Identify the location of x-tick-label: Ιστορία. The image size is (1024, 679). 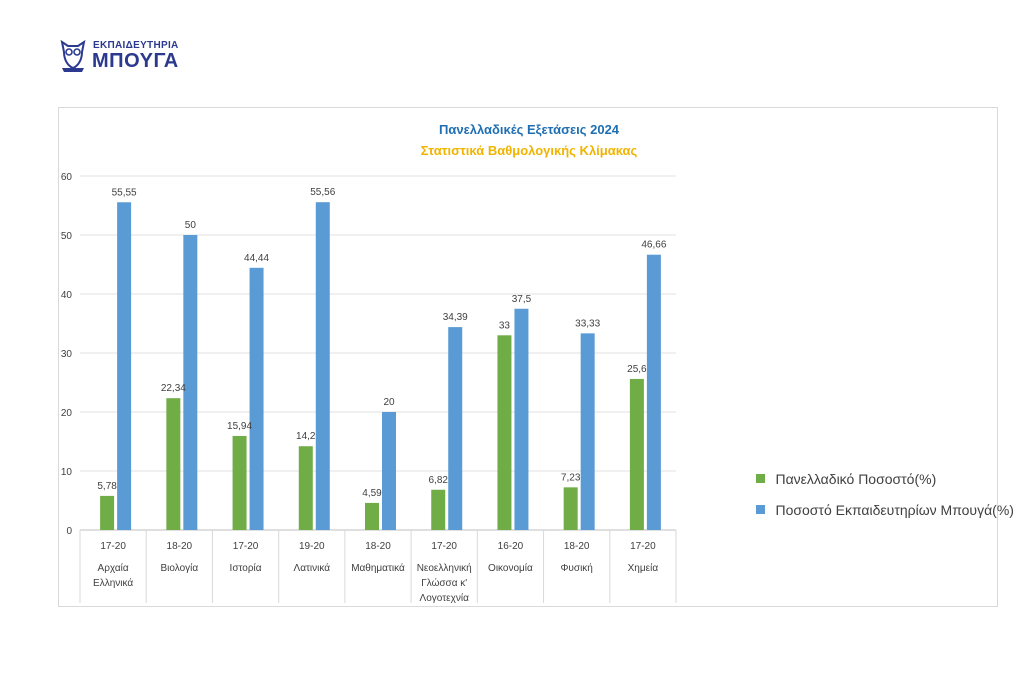
(246, 568).